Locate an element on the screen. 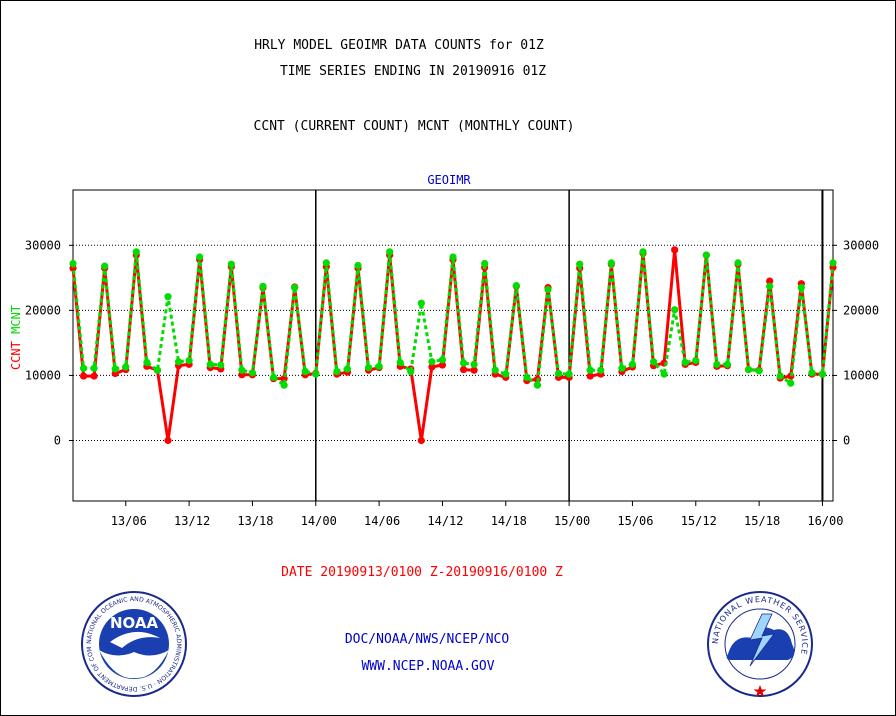 This screenshot has height=716, width=896. website-link: WWW.NCEP.NOAA.GOV is located at coordinates (428, 666).